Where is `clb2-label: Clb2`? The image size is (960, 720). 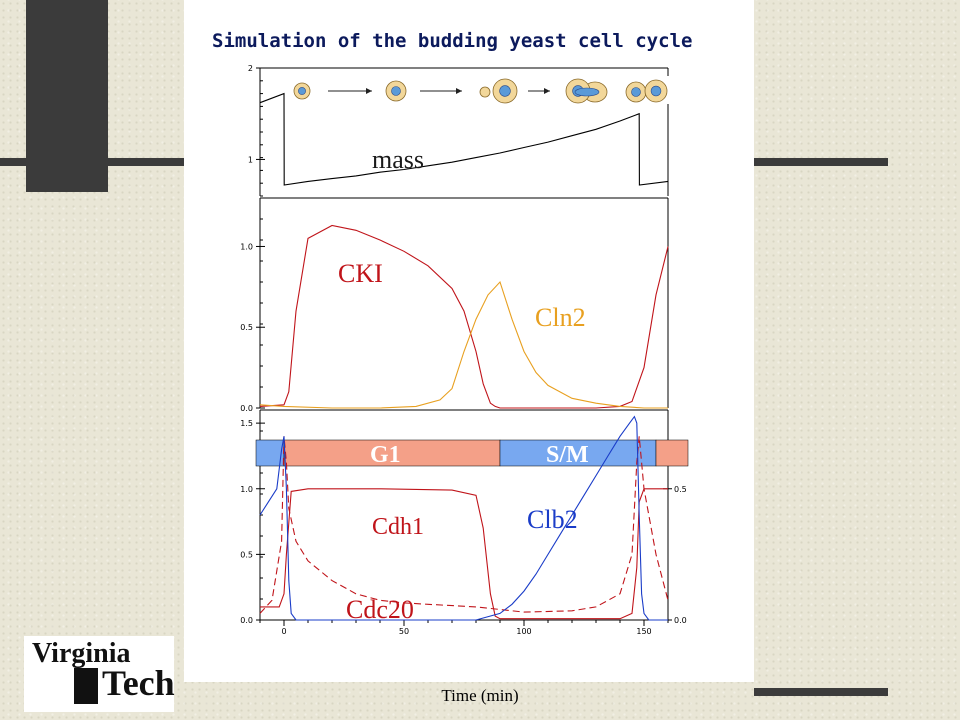
clb2-label: Clb2 is located at coordinates (552, 519).